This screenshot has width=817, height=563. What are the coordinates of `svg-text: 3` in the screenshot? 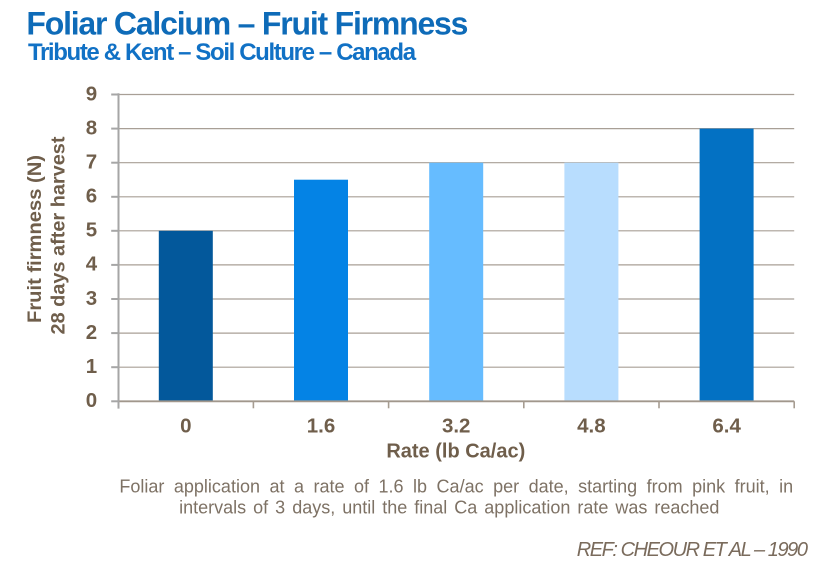 It's located at (91, 298).